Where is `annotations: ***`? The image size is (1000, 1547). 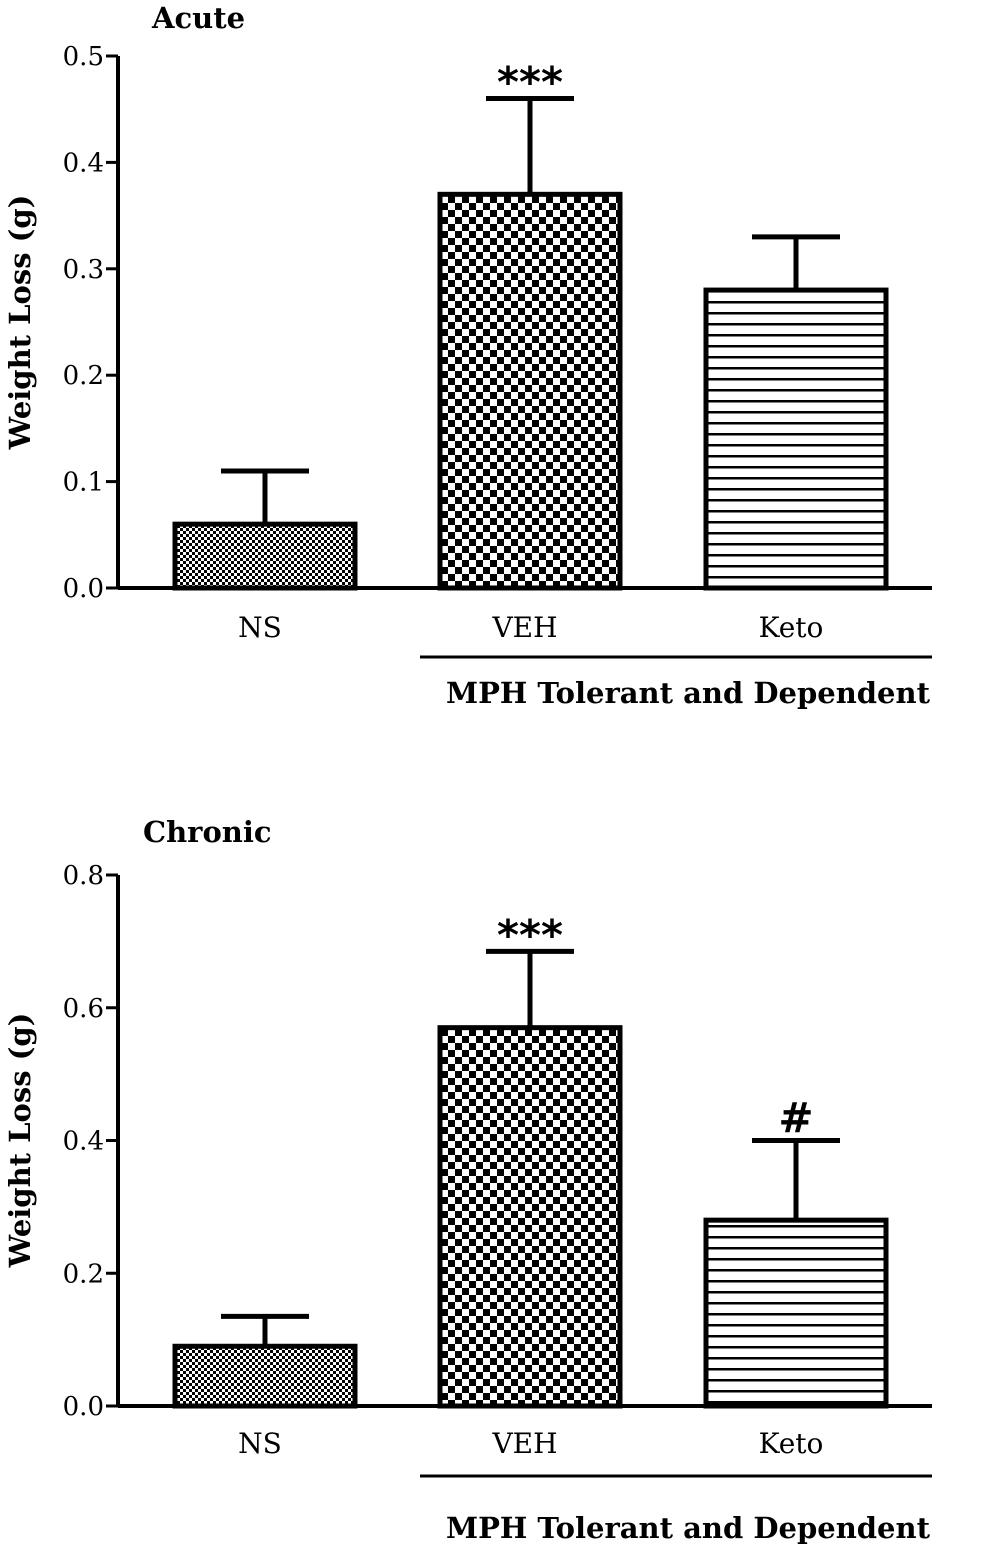 annotations: *** is located at coordinates (530, 82).